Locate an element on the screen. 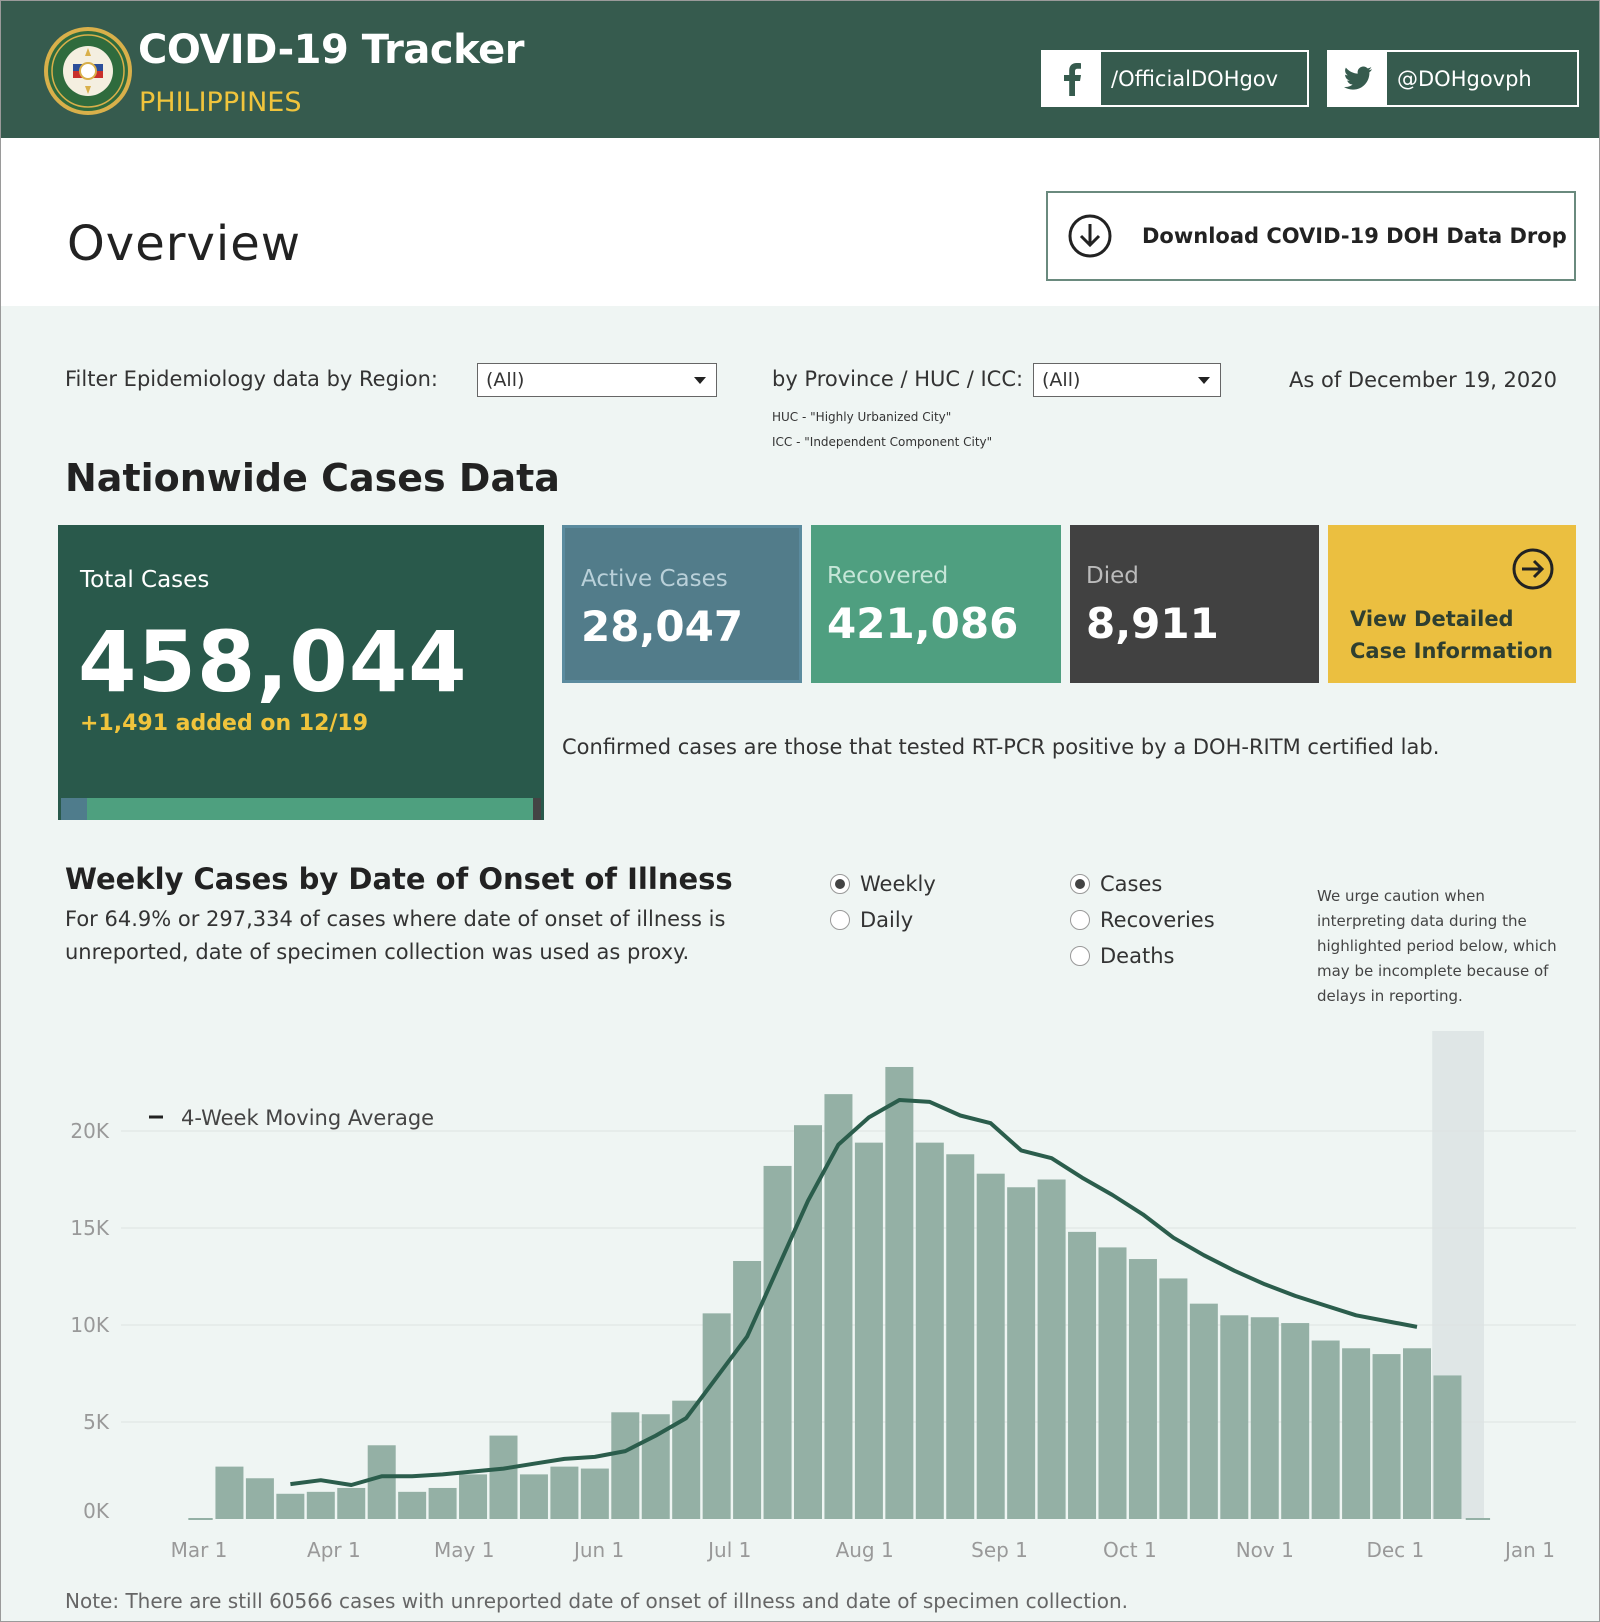 The image size is (1600, 1622). radio-cases-label: Cases is located at coordinates (1131, 884).